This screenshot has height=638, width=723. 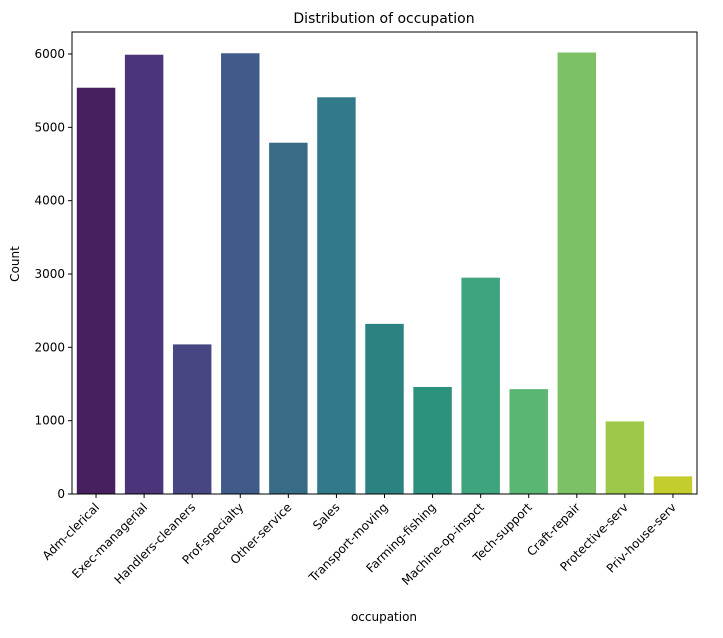 I want to click on x-tick-label: Handlers-cleaners, so click(x=155, y=543).